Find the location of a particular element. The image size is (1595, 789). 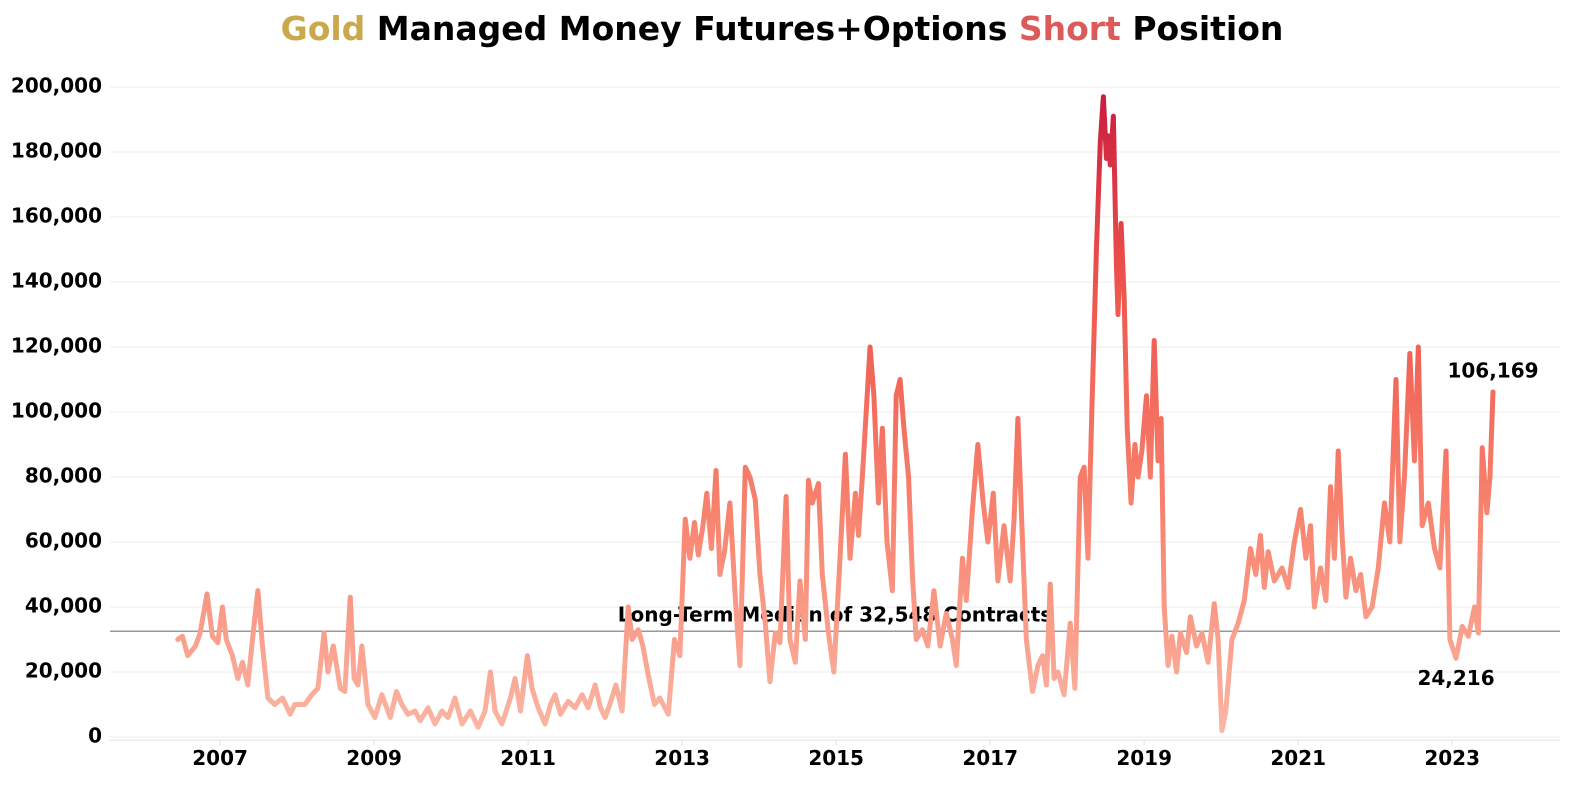

y-tick-label: 160,000 is located at coordinates (56, 216).